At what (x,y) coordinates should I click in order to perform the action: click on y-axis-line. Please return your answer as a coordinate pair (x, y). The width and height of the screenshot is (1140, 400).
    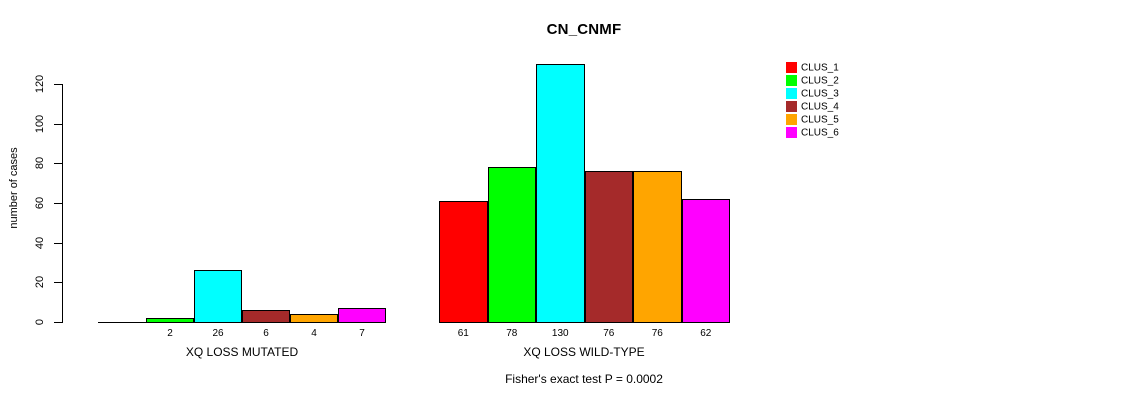
    Looking at the image, I should click on (62, 203).